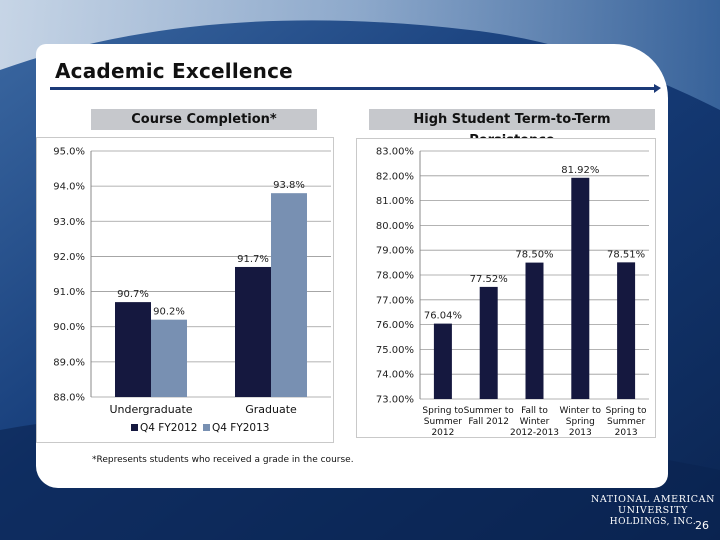 Image resolution: width=720 pixels, height=540 pixels. I want to click on slide-title: Academic Excellence, so click(174, 71).